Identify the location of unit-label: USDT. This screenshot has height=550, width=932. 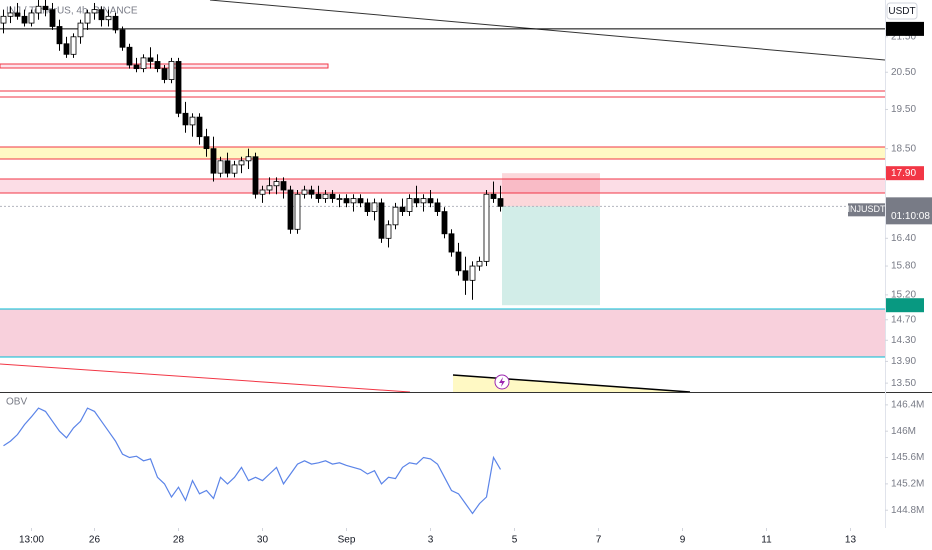
(901, 11).